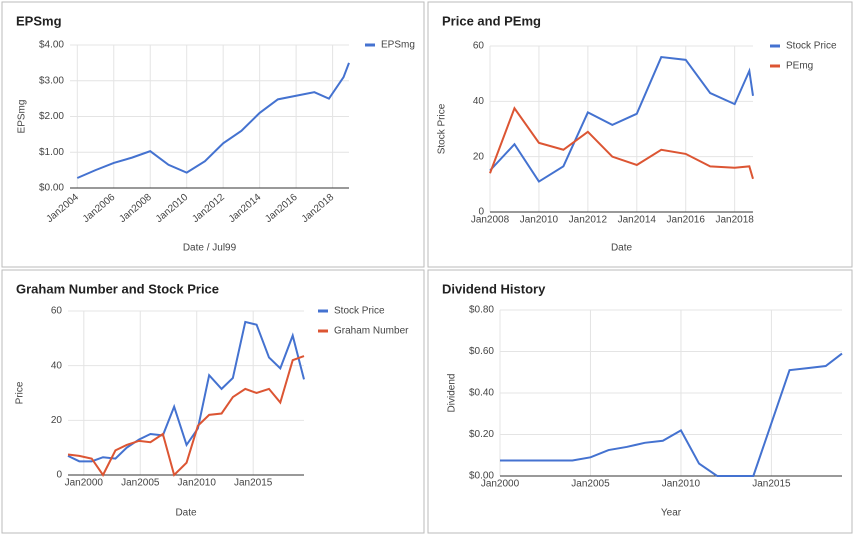 The width and height of the screenshot is (856, 537). What do you see at coordinates (51, 45) in the screenshot?
I see `y-tick-label: $4.00` at bounding box center [51, 45].